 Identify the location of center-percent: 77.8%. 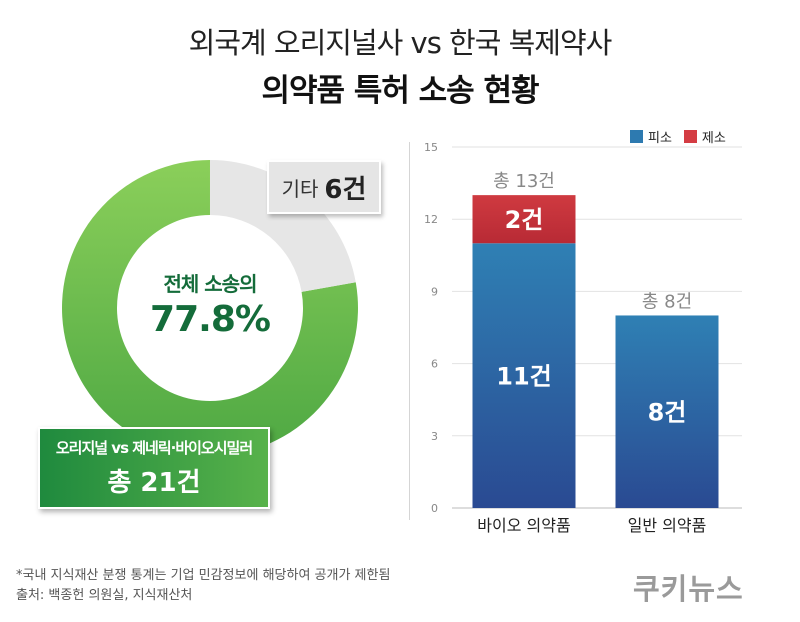
(210, 319).